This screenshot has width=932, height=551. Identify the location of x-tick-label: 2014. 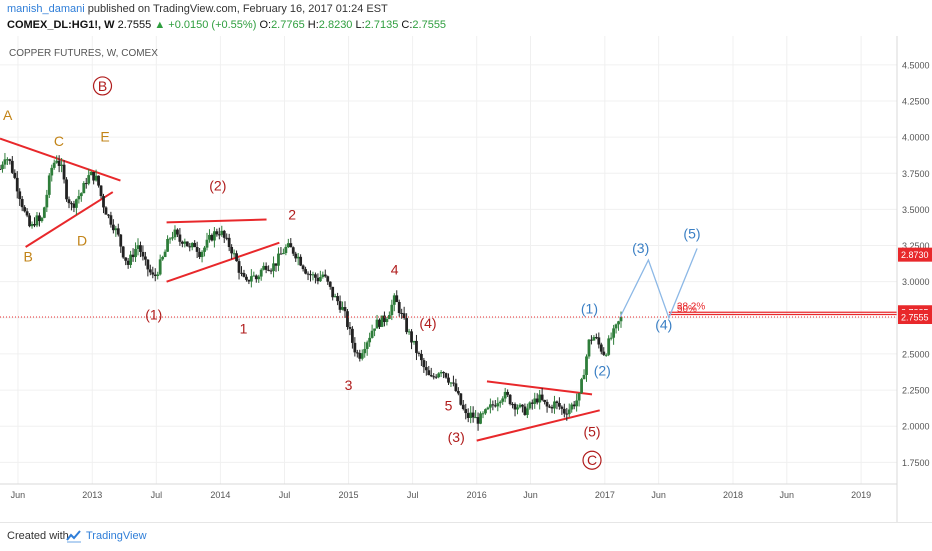
(220, 495).